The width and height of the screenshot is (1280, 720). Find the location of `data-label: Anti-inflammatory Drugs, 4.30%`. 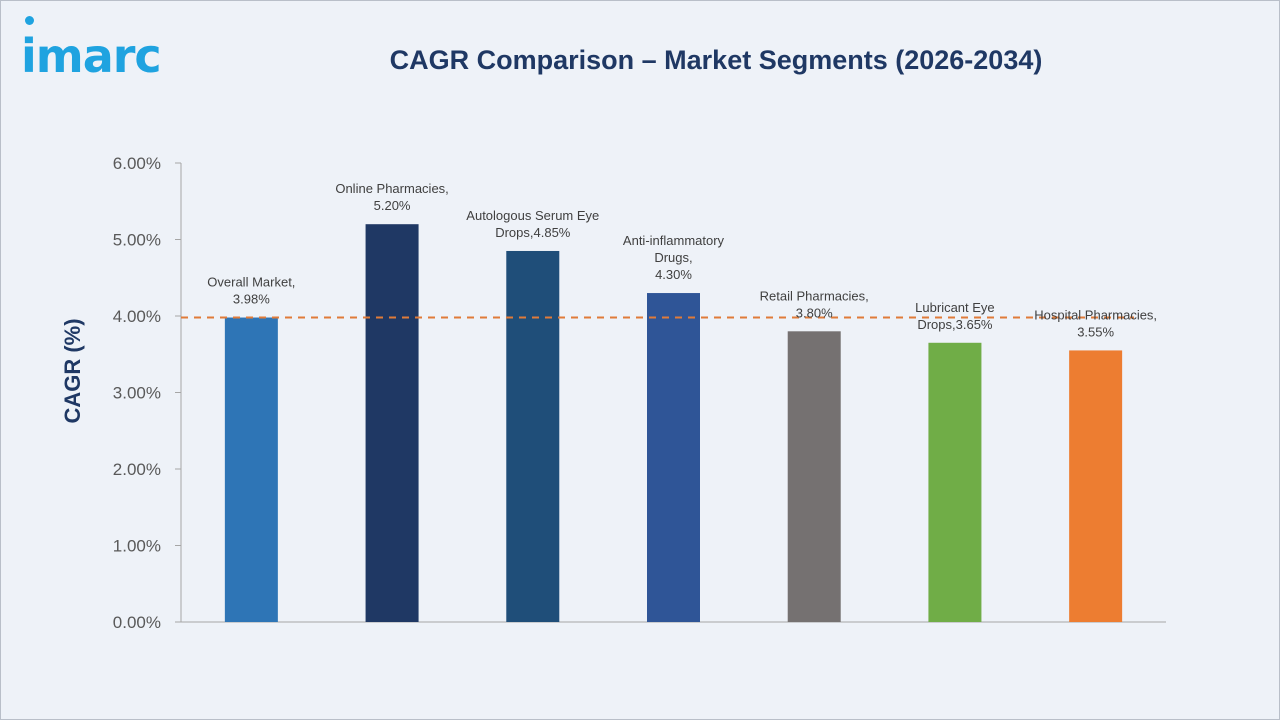

data-label: Anti-inflammatory Drugs, 4.30% is located at coordinates (674, 257).